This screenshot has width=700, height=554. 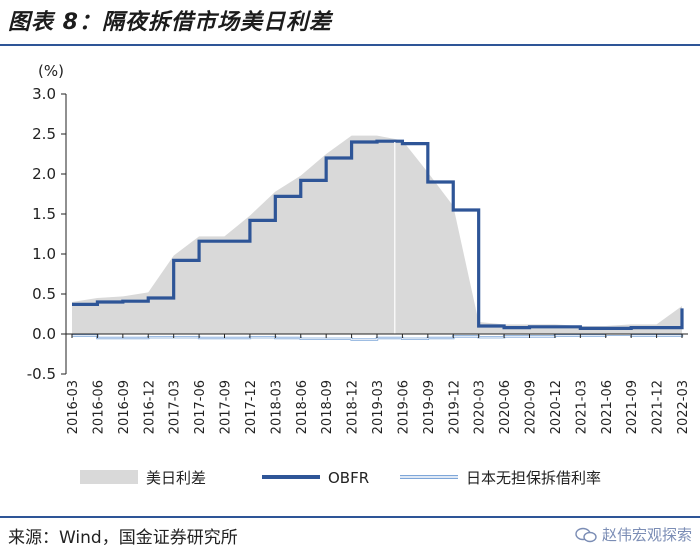 What do you see at coordinates (646, 535) in the screenshot?
I see `watermark-text: 赵伟宏观探索` at bounding box center [646, 535].